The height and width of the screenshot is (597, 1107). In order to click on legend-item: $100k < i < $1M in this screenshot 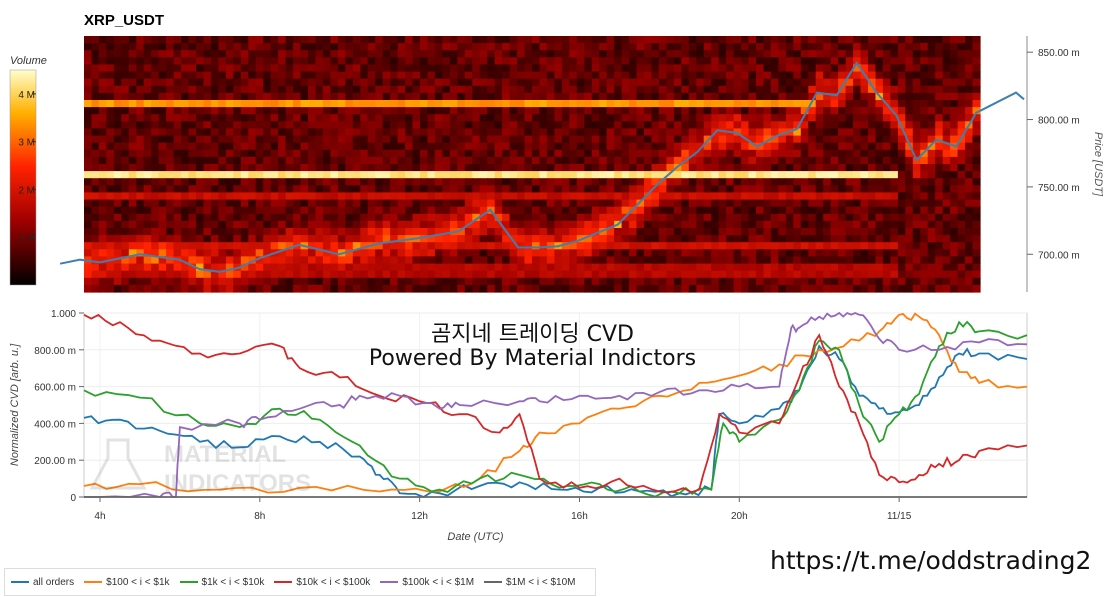, I will do `click(427, 582)`.